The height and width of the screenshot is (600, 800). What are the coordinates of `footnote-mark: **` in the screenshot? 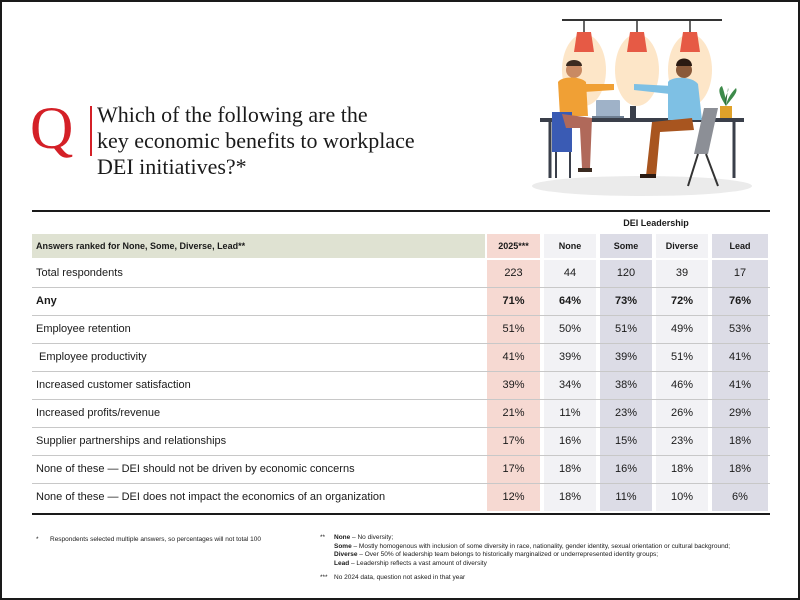 It's located at (323, 537).